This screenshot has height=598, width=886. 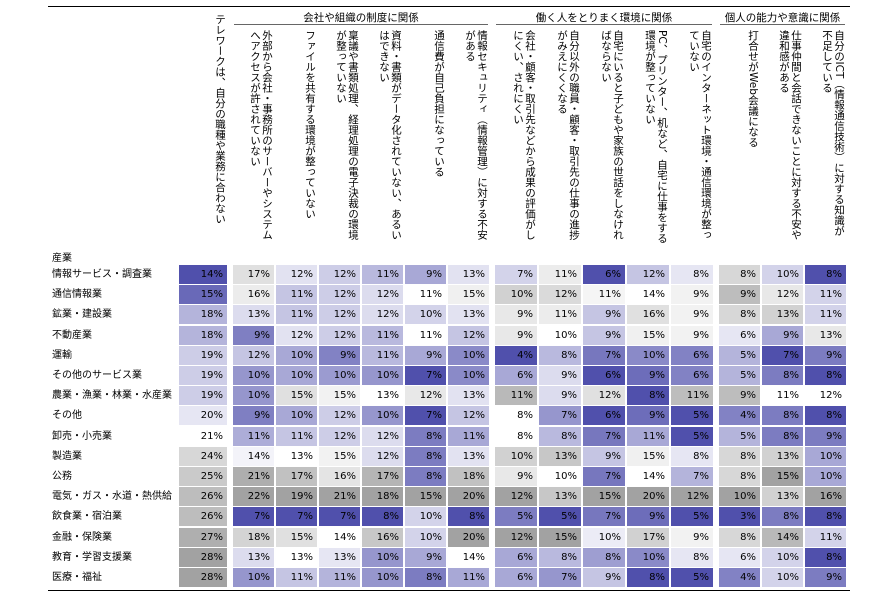 What do you see at coordinates (211, 497) in the screenshot?
I see `cell-label: 26%` at bounding box center [211, 497].